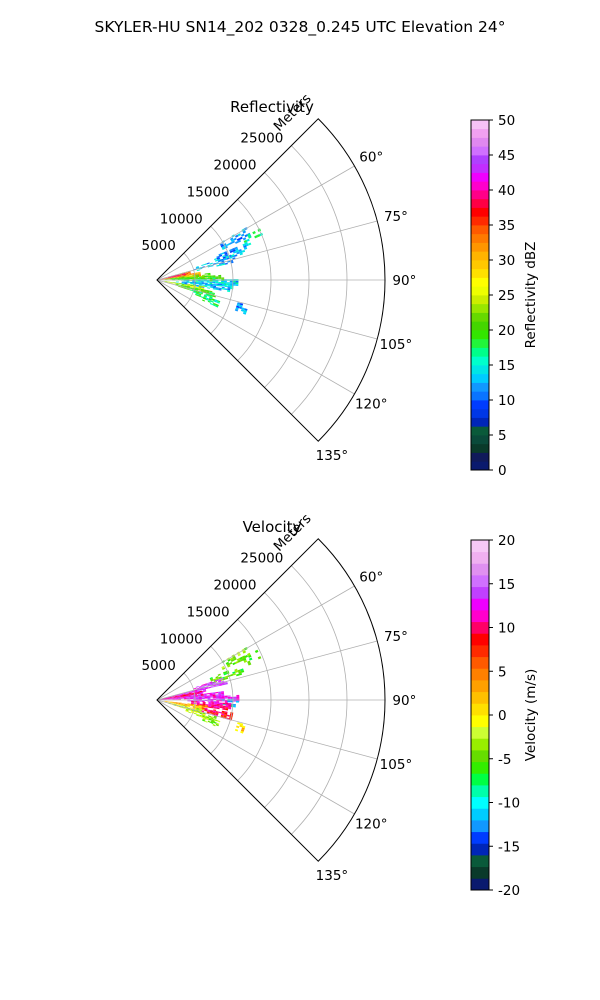  I want to click on range-tick-label: 10000, so click(181, 219).